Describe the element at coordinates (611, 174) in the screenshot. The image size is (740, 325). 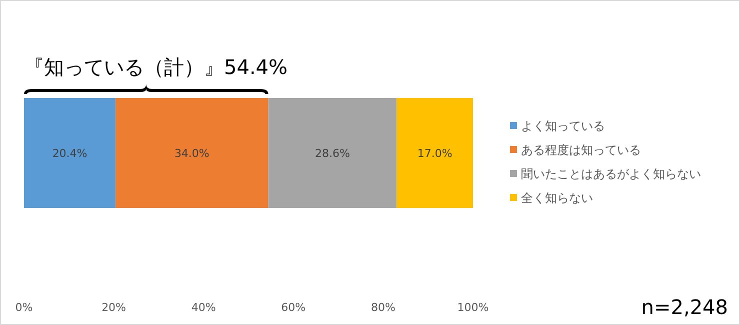
I see `legend-label: 聞いたことはあるがよく知らない` at that location.